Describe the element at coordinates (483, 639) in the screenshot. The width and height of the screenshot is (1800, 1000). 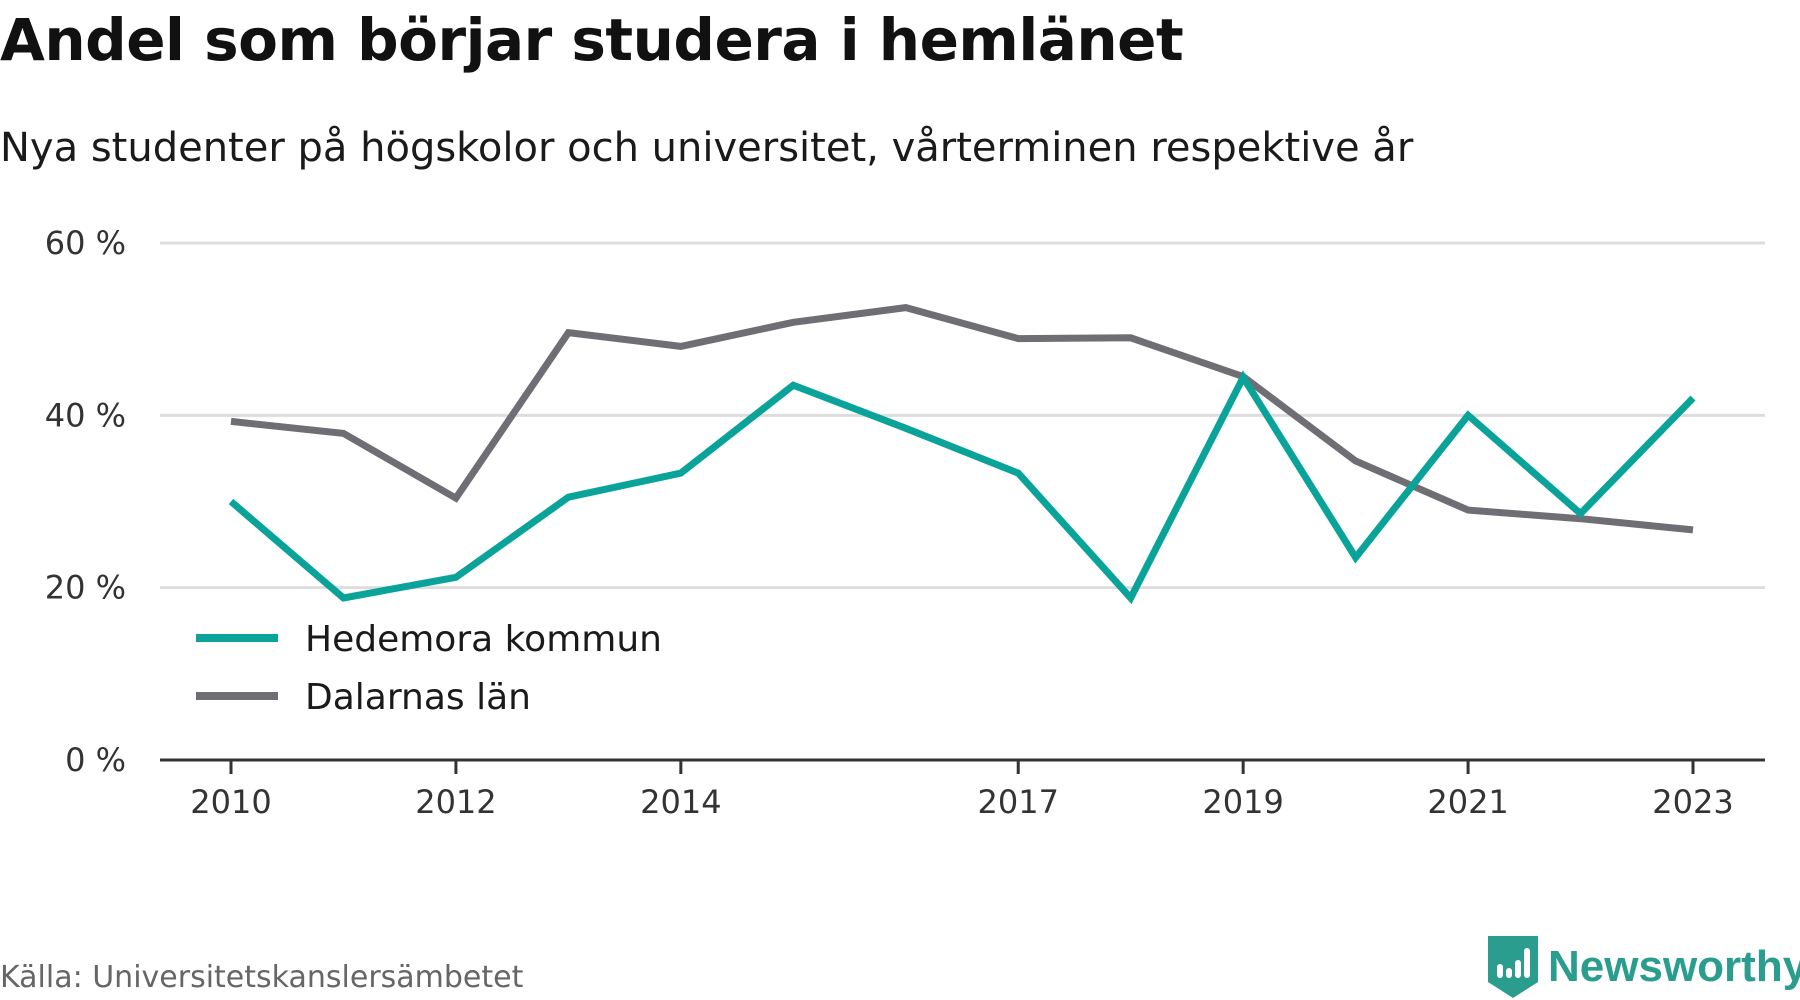
I see `legend-label: Hedemora kommun` at that location.